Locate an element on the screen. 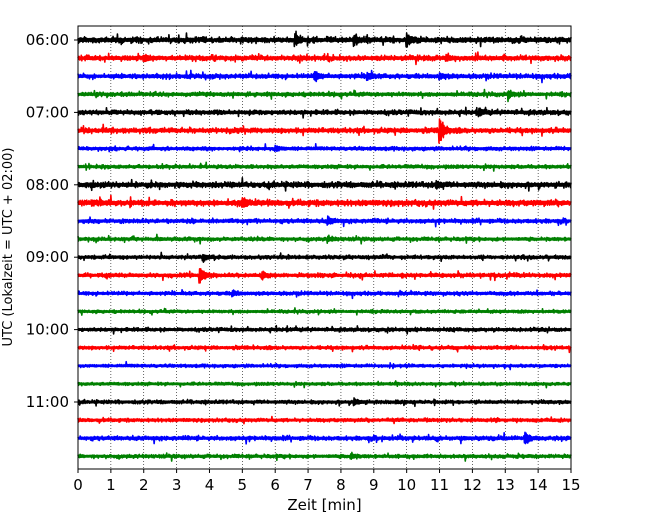 The height and width of the screenshot is (520, 650). trace-09:15 is located at coordinates (324, 275).